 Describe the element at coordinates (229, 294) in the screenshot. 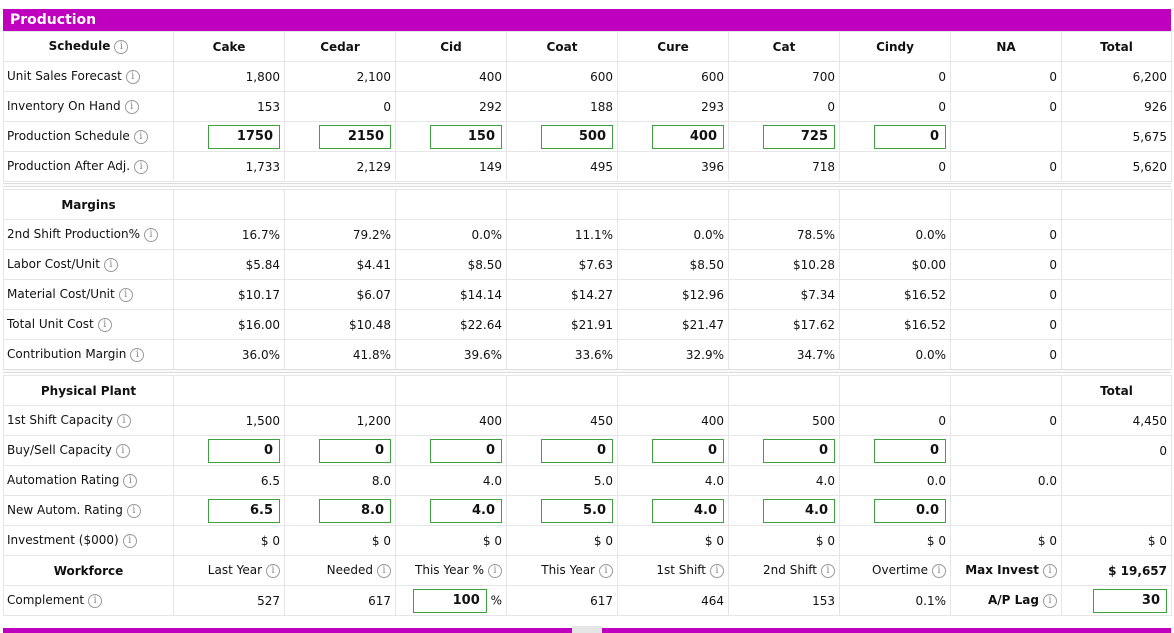

I see `cell: $10.17` at that location.